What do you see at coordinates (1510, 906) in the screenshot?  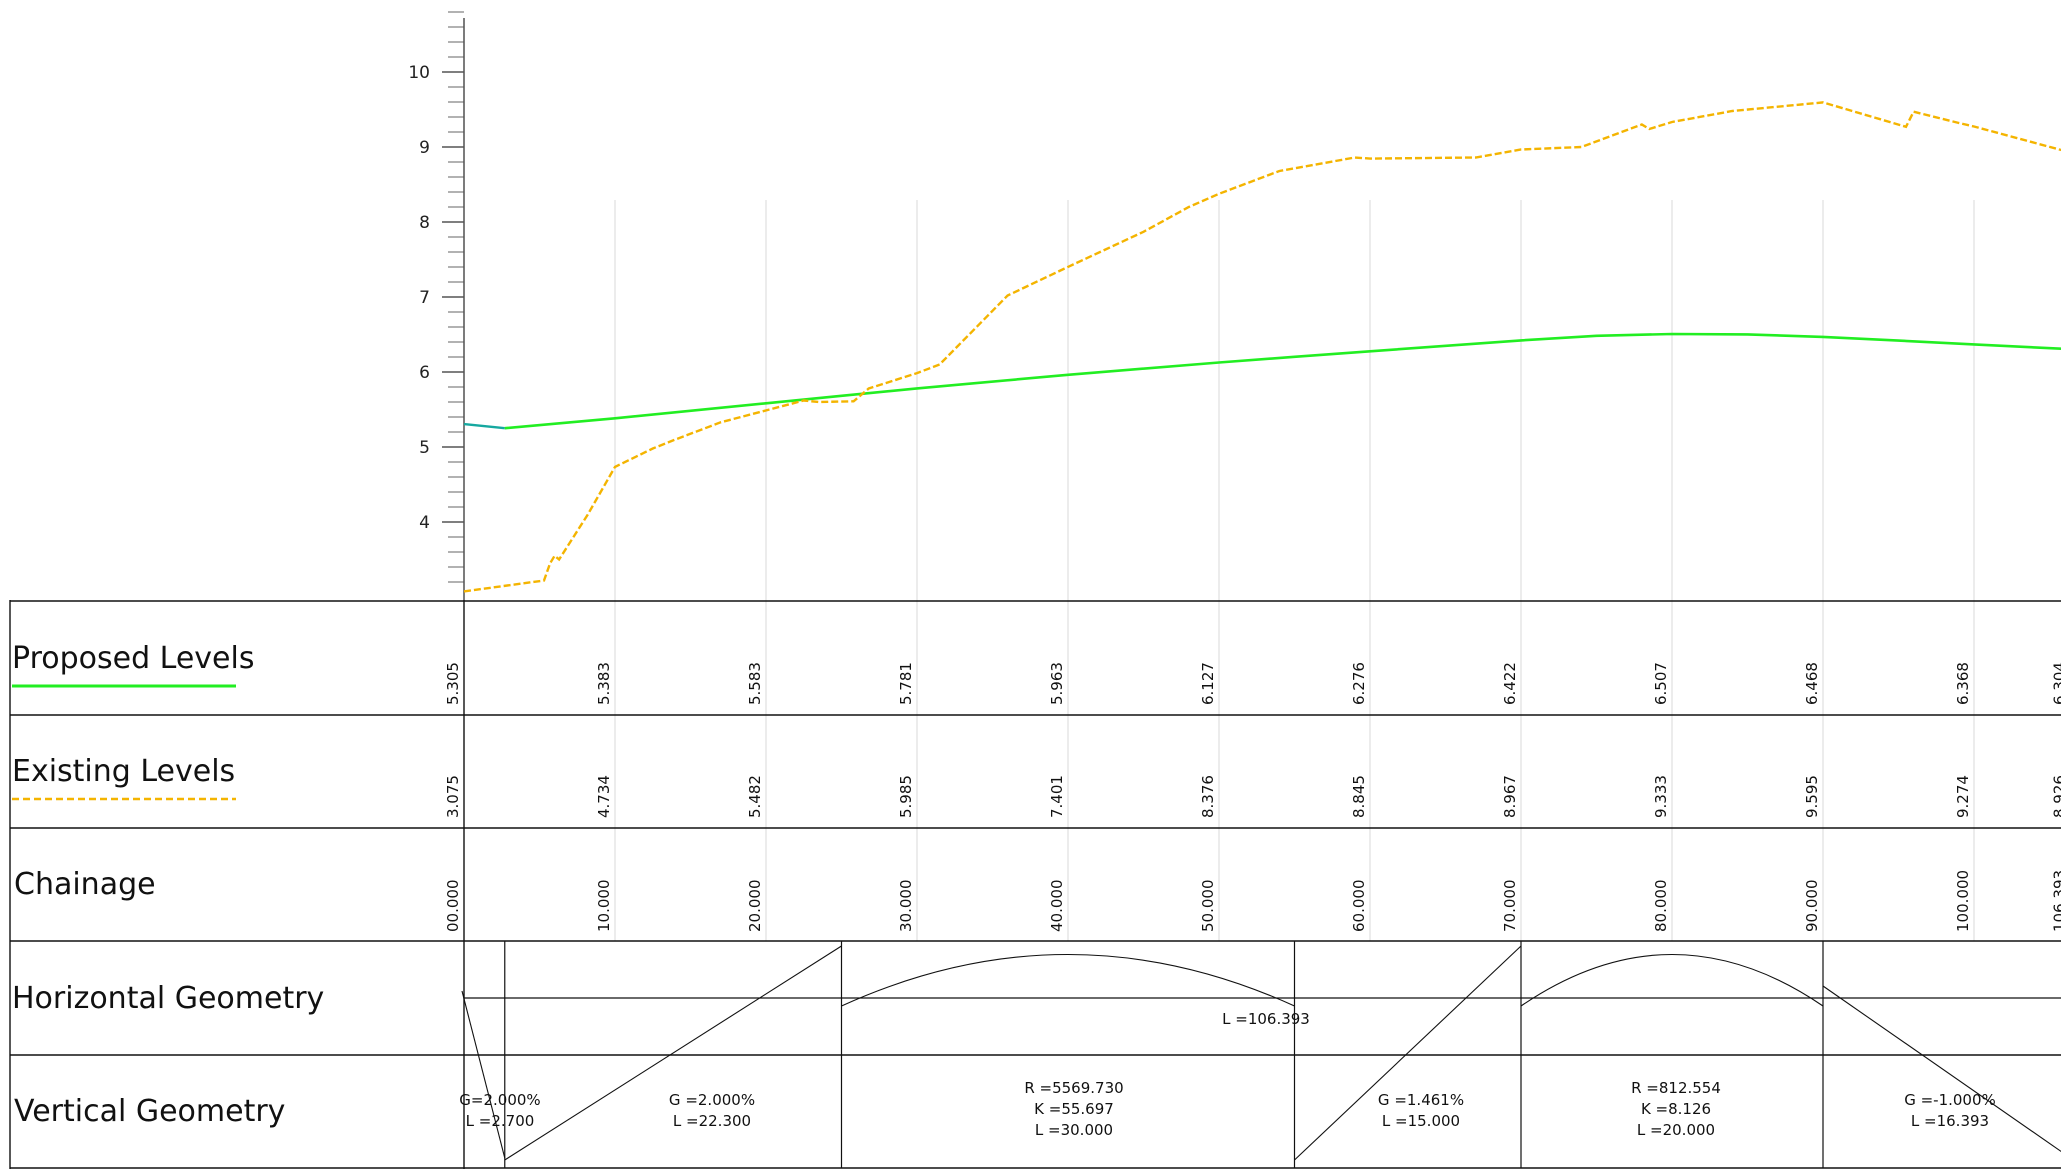 I see `chainage-value: 70.000` at bounding box center [1510, 906].